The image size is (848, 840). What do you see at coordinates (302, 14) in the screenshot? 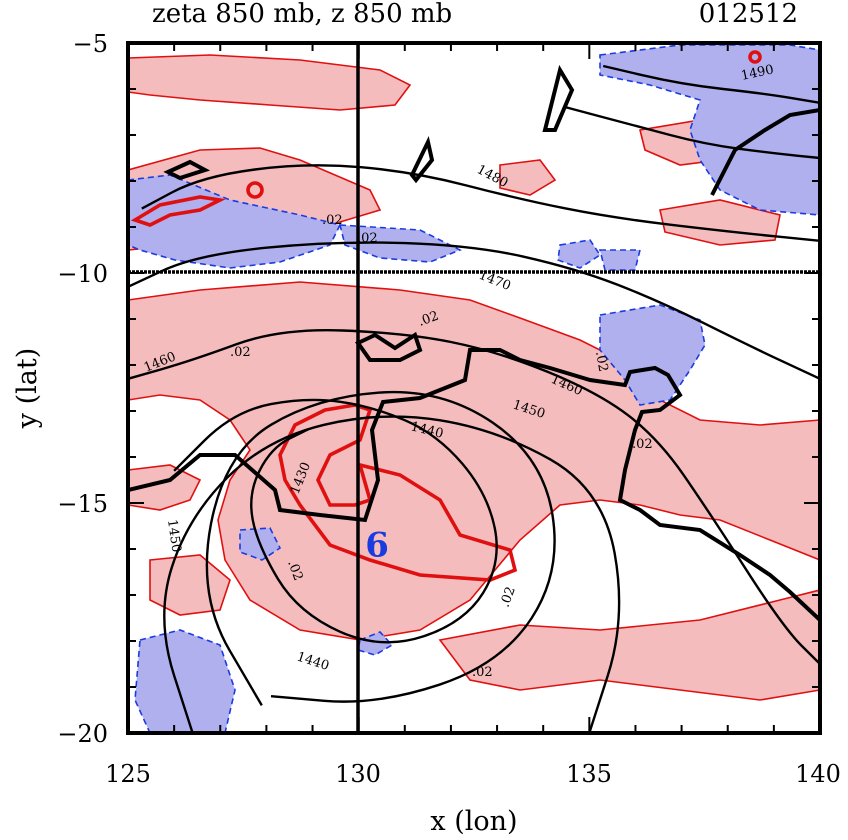
I see `chart-title: zeta 850 mb, z 850 mb` at bounding box center [302, 14].